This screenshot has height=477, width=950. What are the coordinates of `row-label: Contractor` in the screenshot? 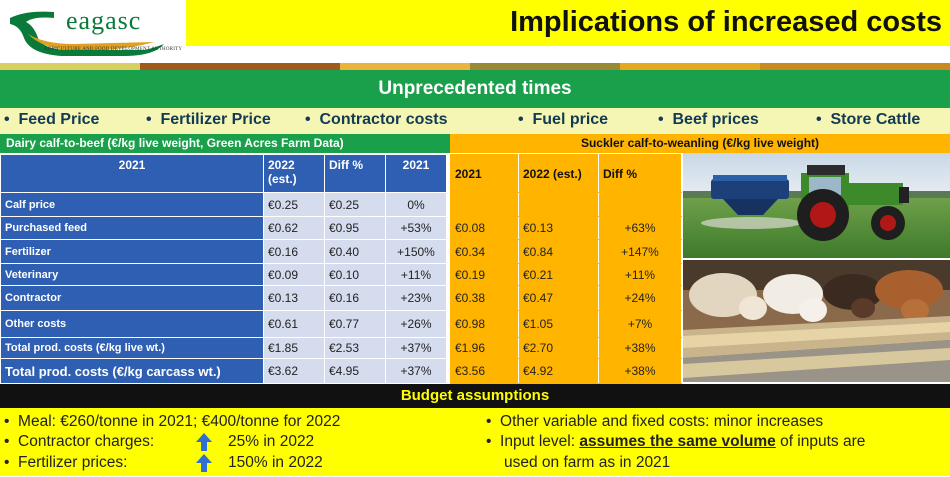 It's located at (132, 298).